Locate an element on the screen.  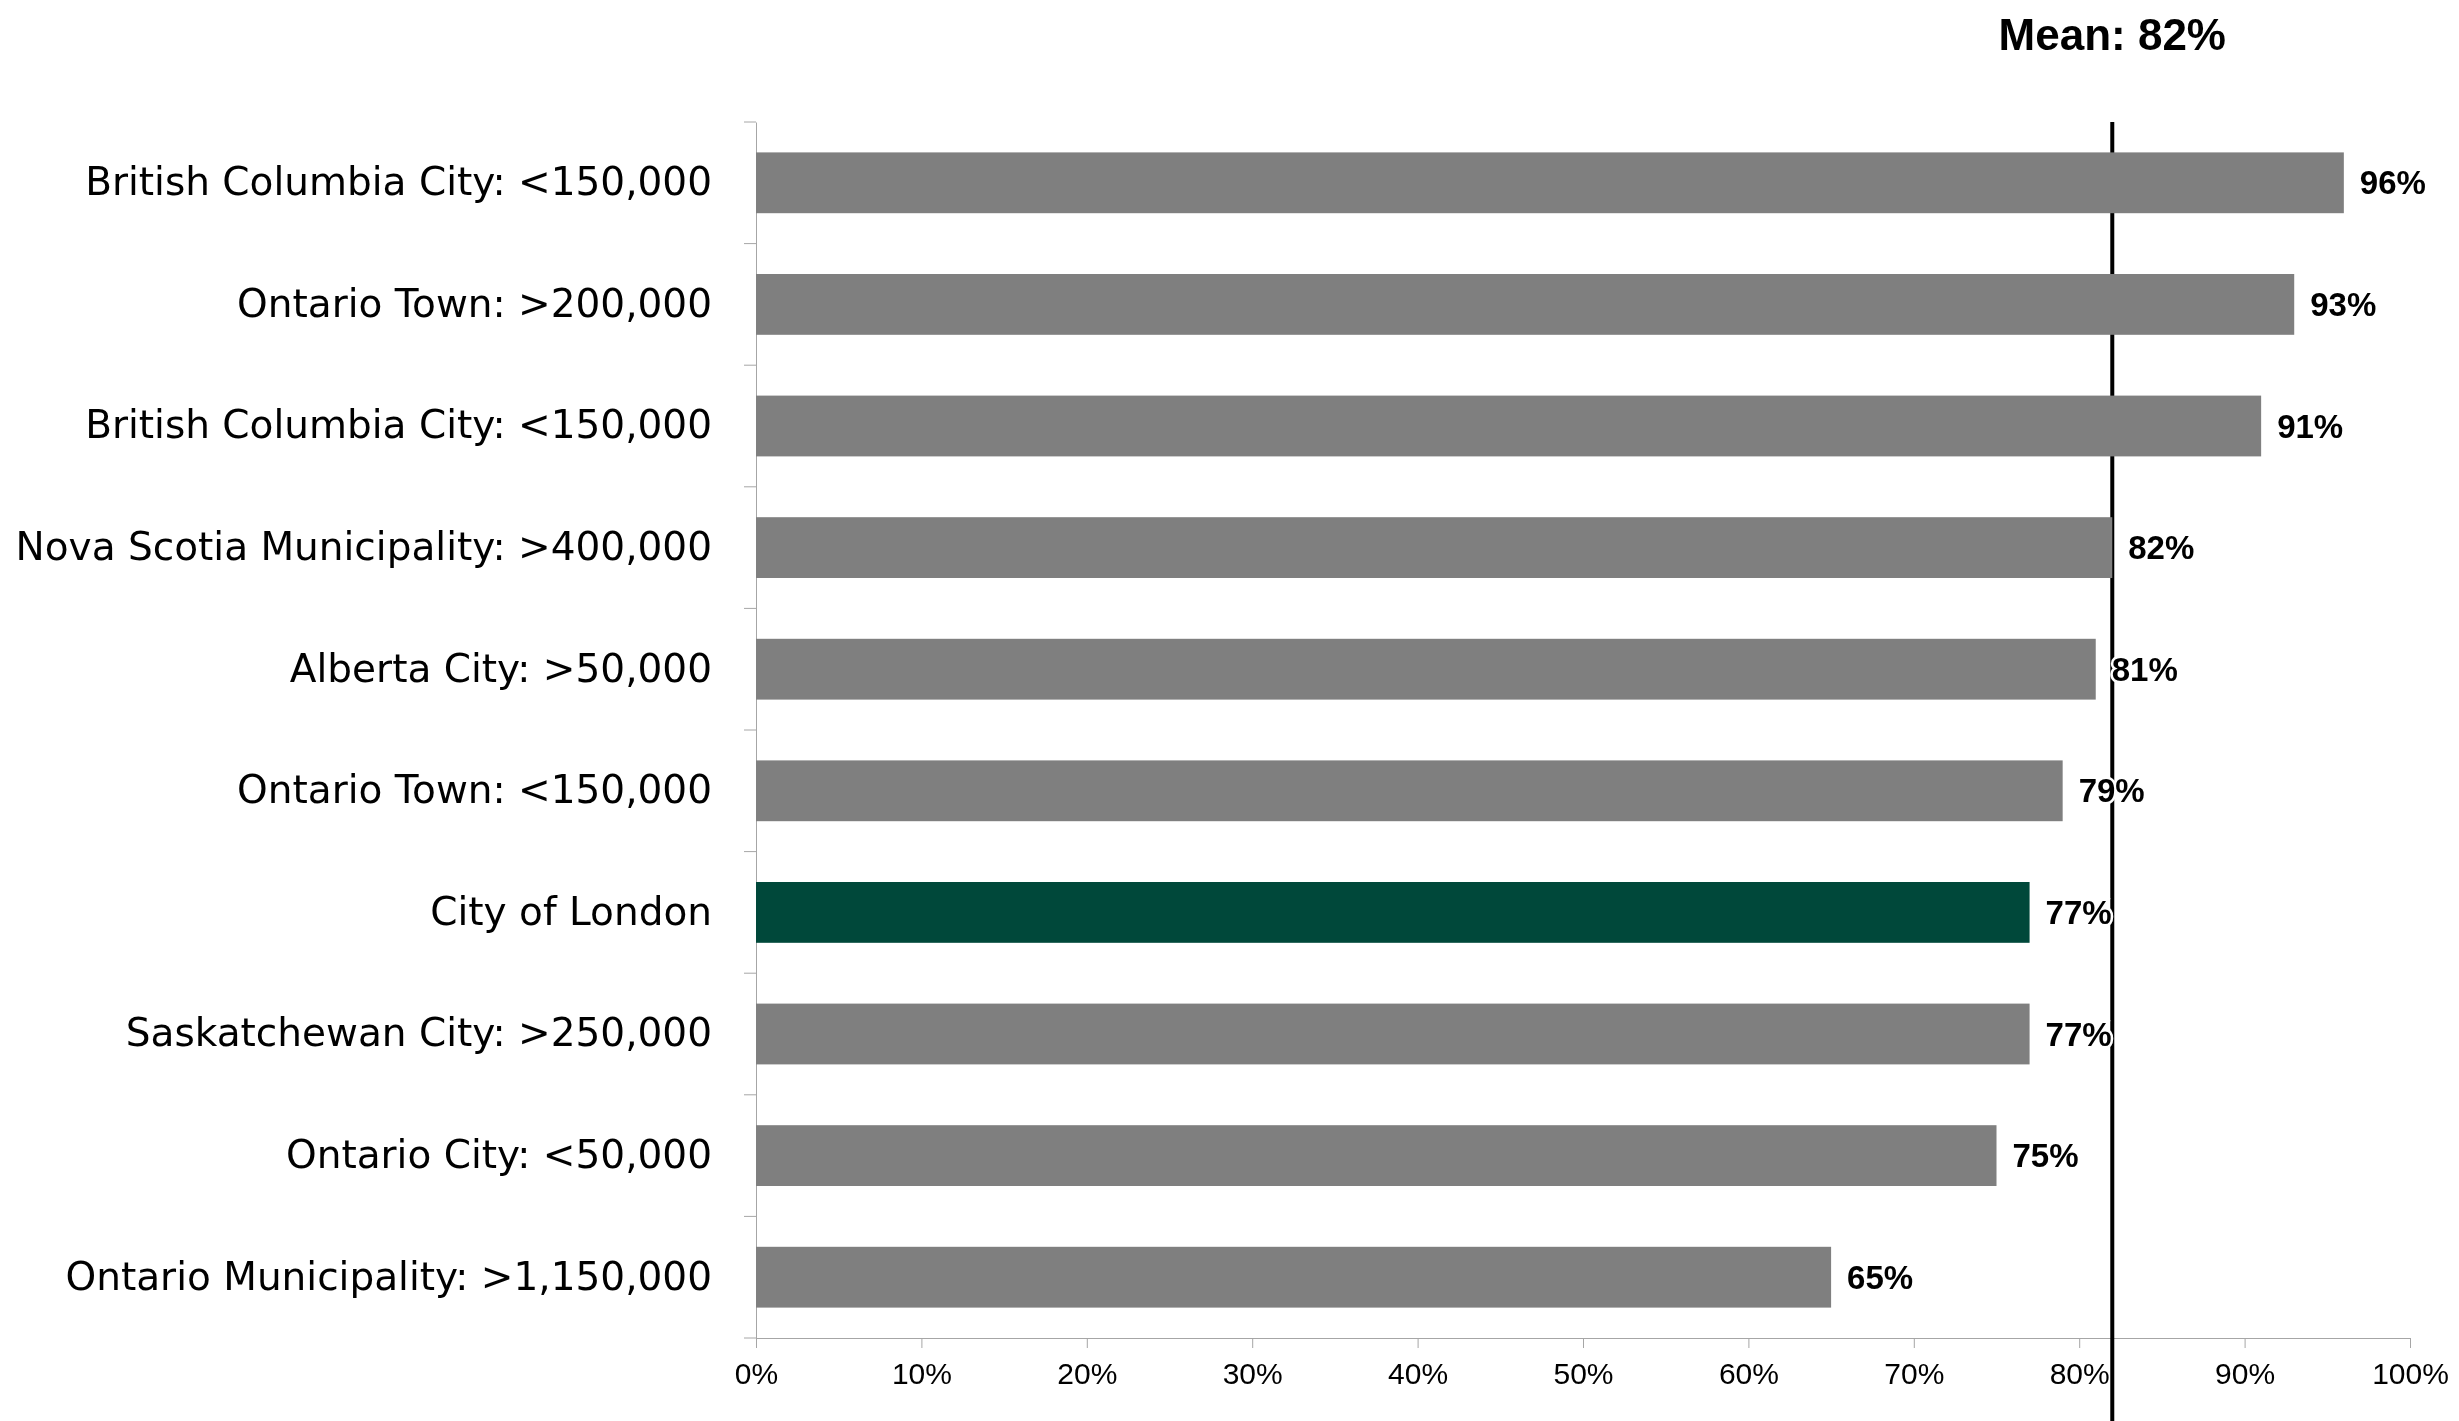
data-label: 75% is located at coordinates (2045, 1156).